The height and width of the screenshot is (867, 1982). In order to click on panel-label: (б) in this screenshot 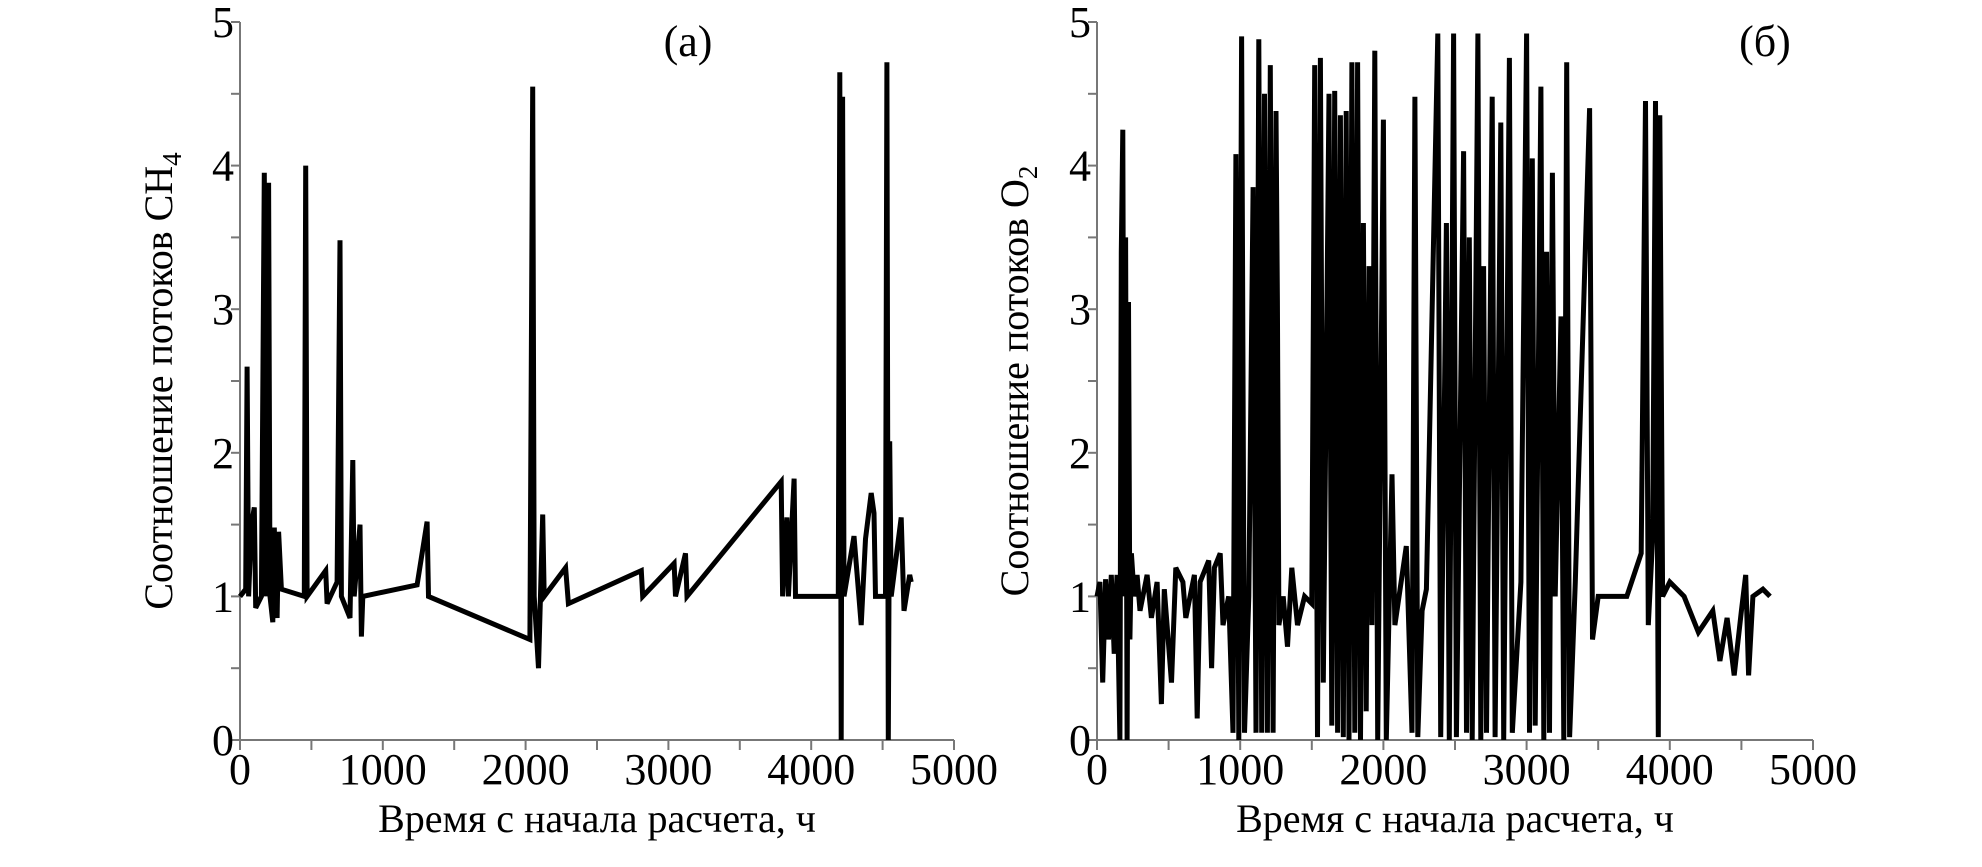, I will do `click(1765, 41)`.